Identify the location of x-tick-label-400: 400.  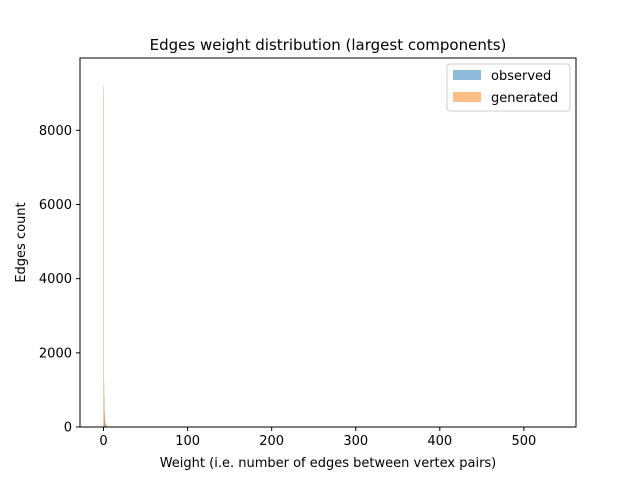
(439, 441).